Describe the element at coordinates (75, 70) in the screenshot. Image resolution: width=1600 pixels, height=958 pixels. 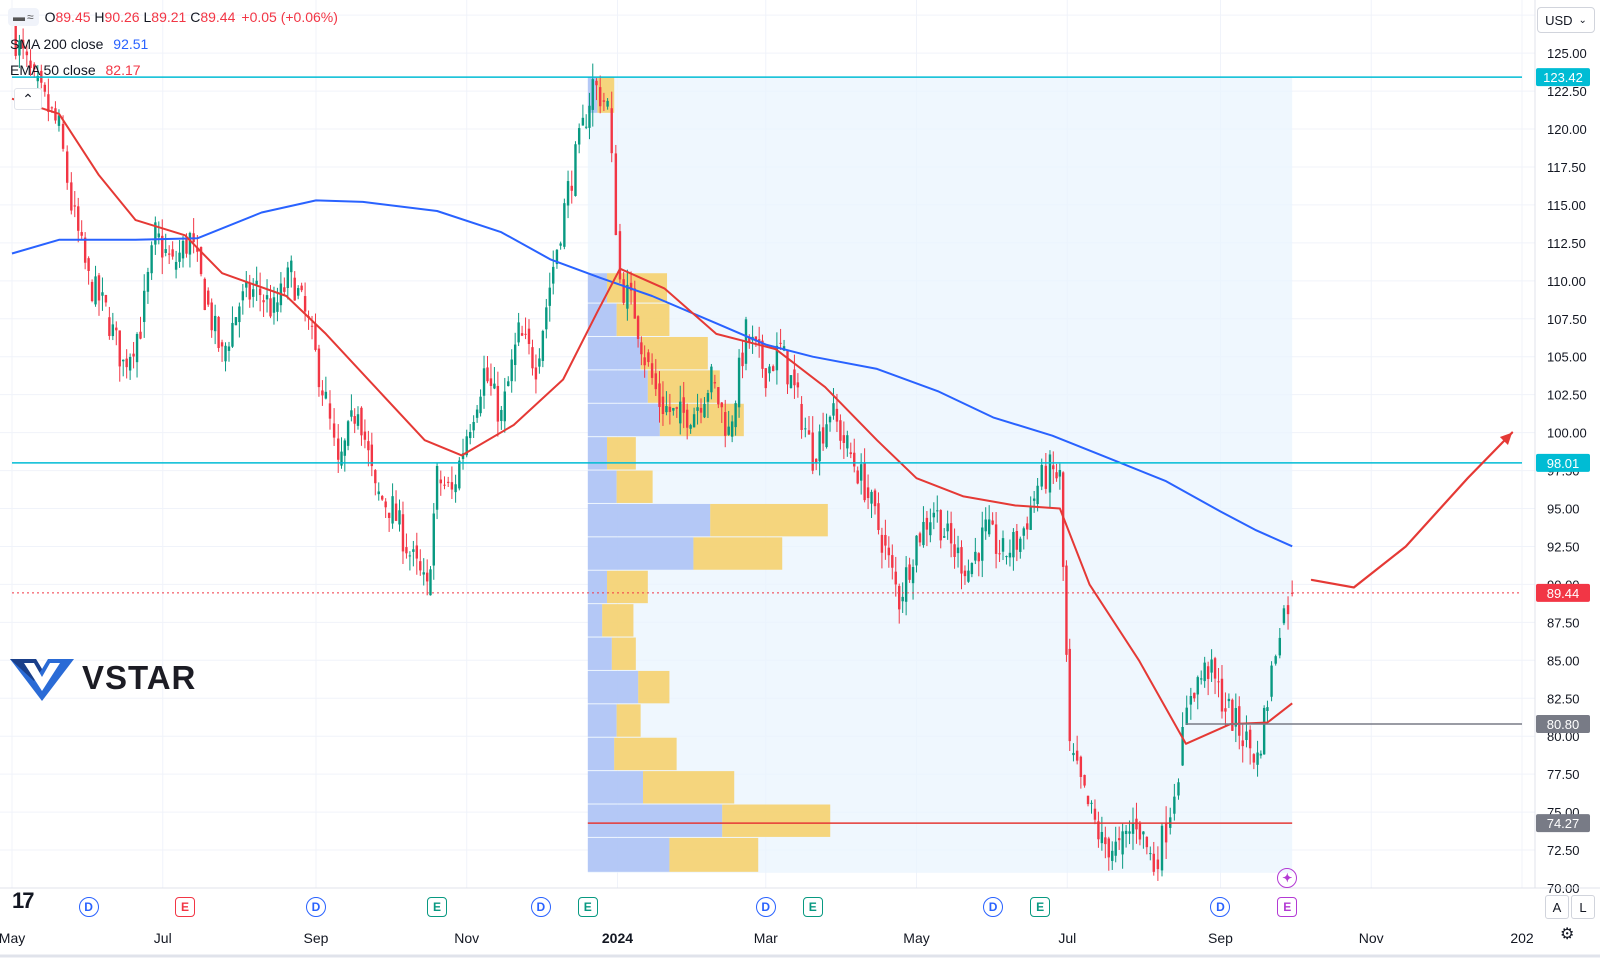
I see `ema-legend: EMA 50 close 82.17` at that location.